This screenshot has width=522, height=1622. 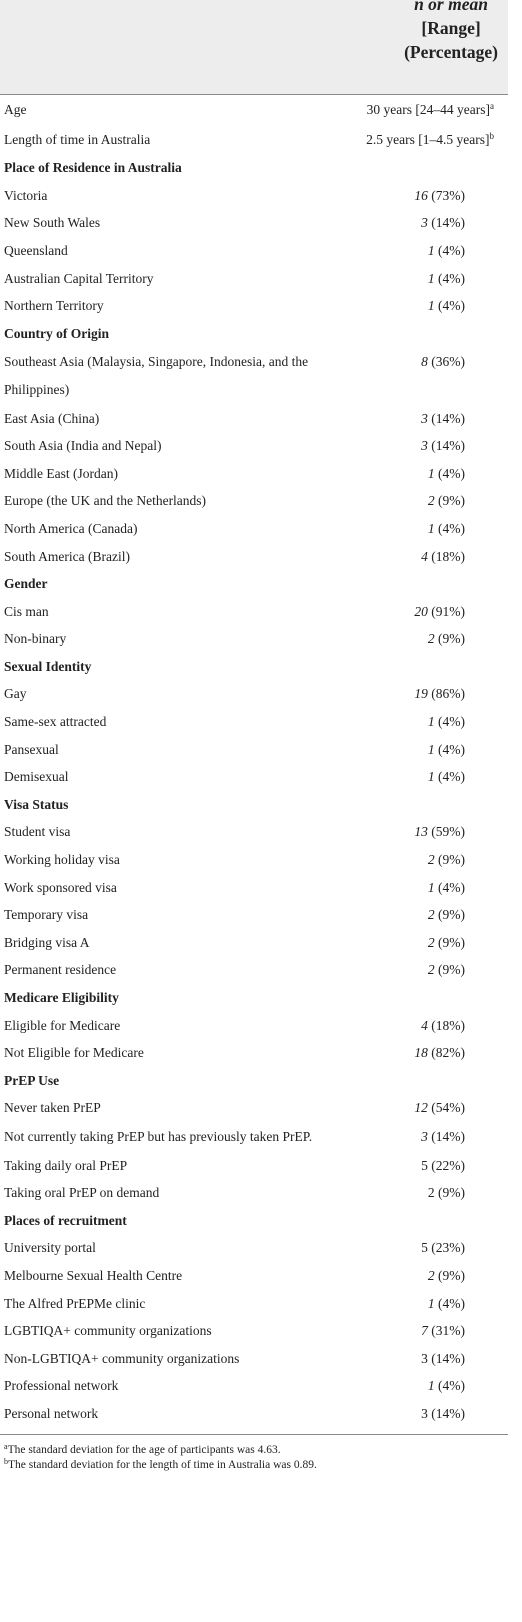 What do you see at coordinates (61, 997) in the screenshot?
I see `section-heading: Medicare Eligibility` at bounding box center [61, 997].